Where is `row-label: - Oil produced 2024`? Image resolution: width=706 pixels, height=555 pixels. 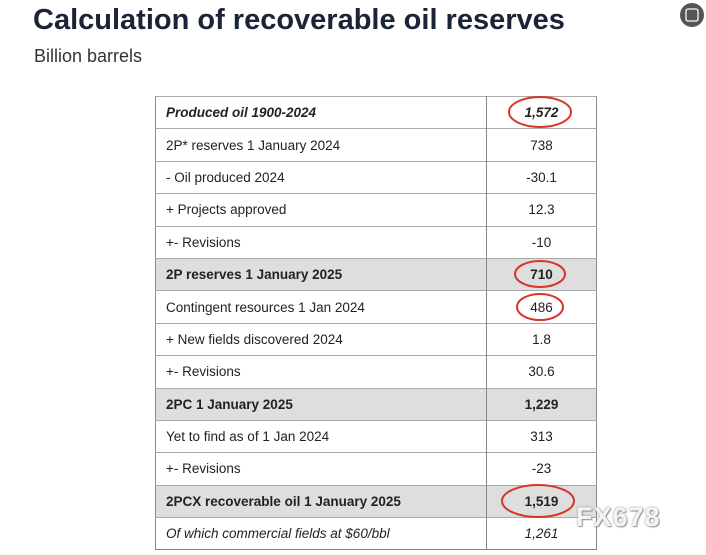
row-label: - Oil produced 2024 is located at coordinates (321, 177).